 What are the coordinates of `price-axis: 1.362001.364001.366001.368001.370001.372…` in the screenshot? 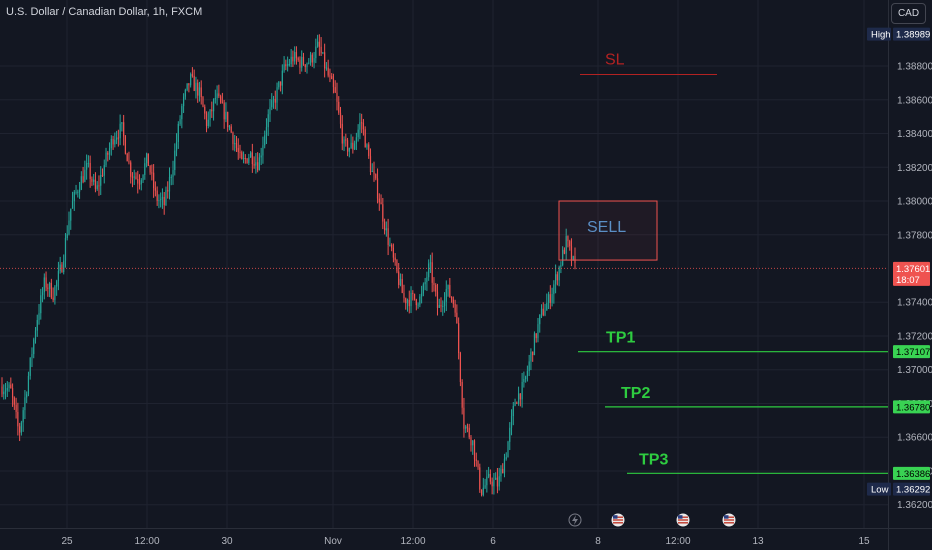 It's located at (899, 269).